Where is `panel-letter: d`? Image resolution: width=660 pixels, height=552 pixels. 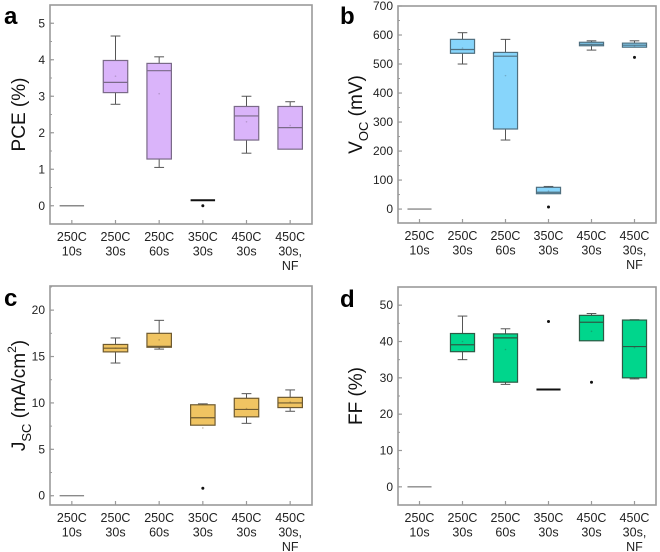 panel-letter: d is located at coordinates (347, 299).